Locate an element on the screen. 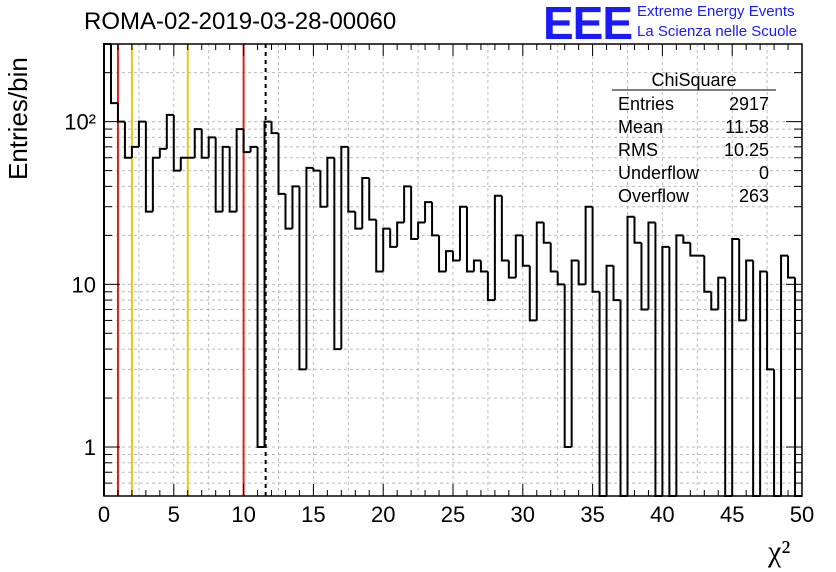  x-tick-label: 5 is located at coordinates (174, 514).